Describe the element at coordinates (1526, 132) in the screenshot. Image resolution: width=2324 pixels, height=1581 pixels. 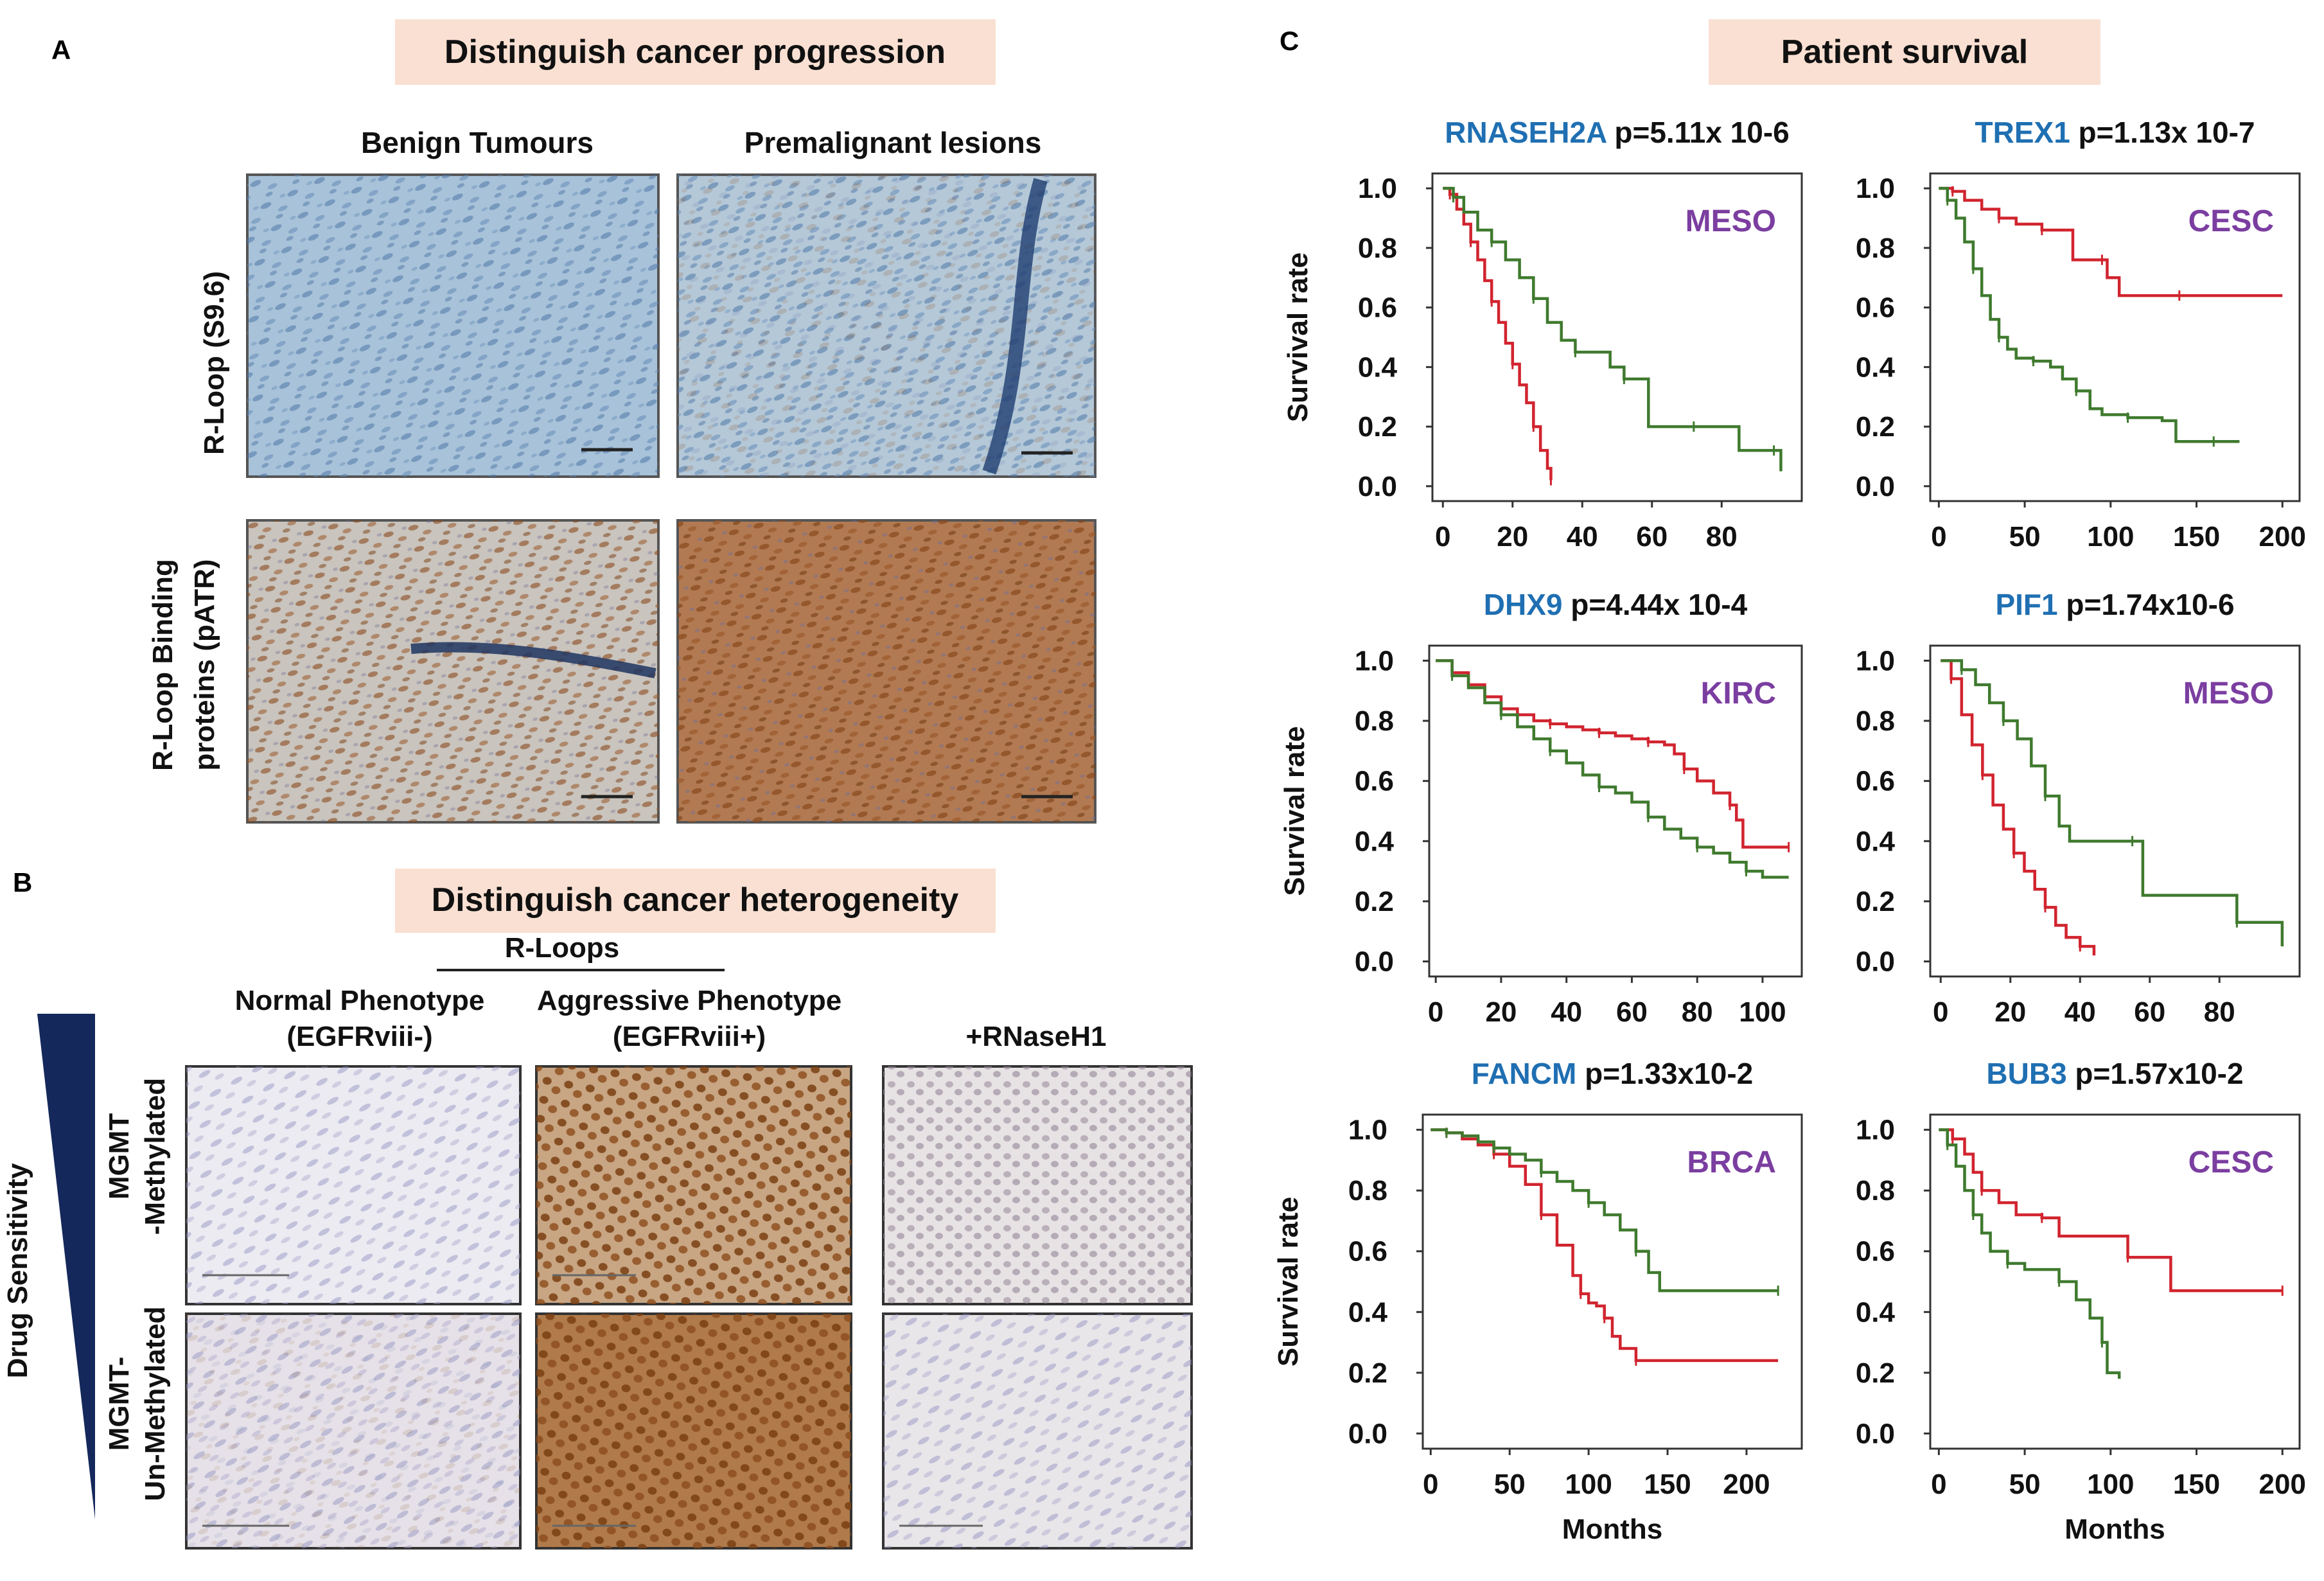
I see `gene-name: RNASEH2A` at that location.